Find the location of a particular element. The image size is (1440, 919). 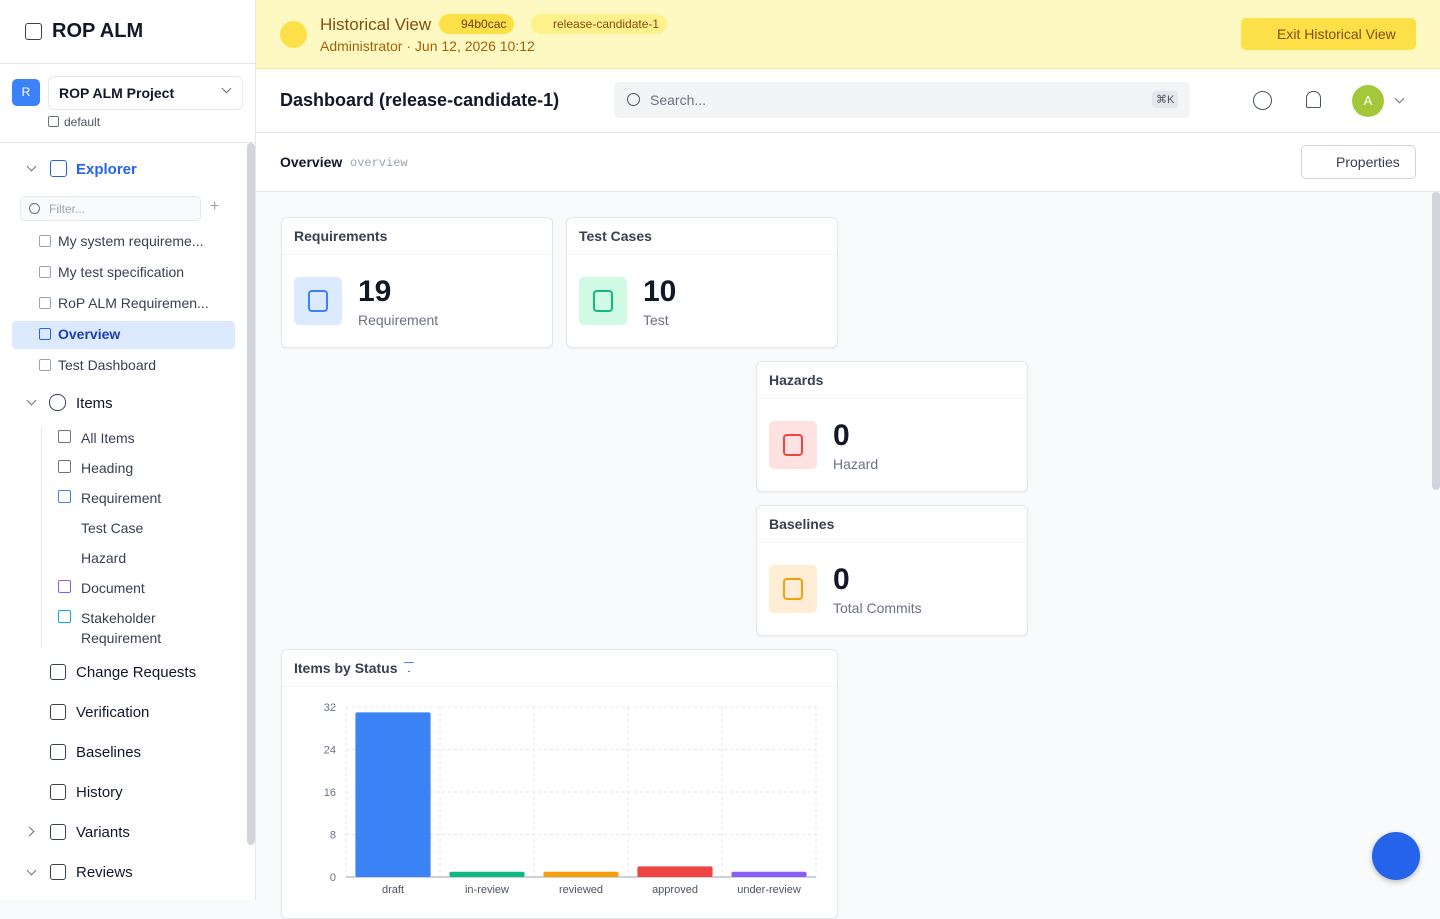

project-select: ROP ALM Project is located at coordinates (145, 93).